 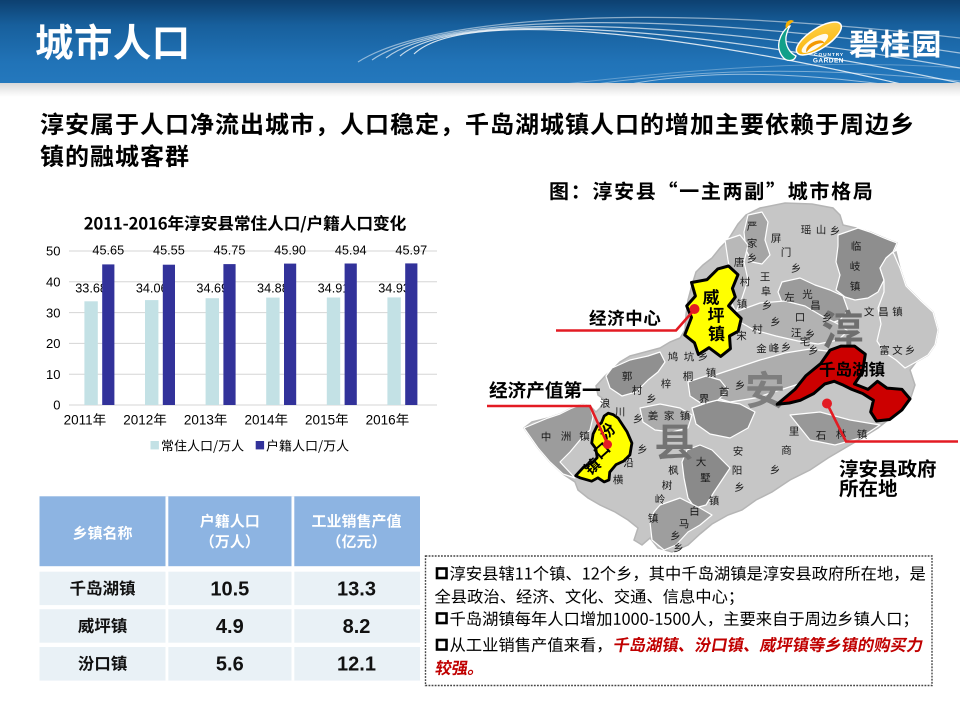 What do you see at coordinates (53, 343) in the screenshot?
I see `svg-text: 20` at bounding box center [53, 343].